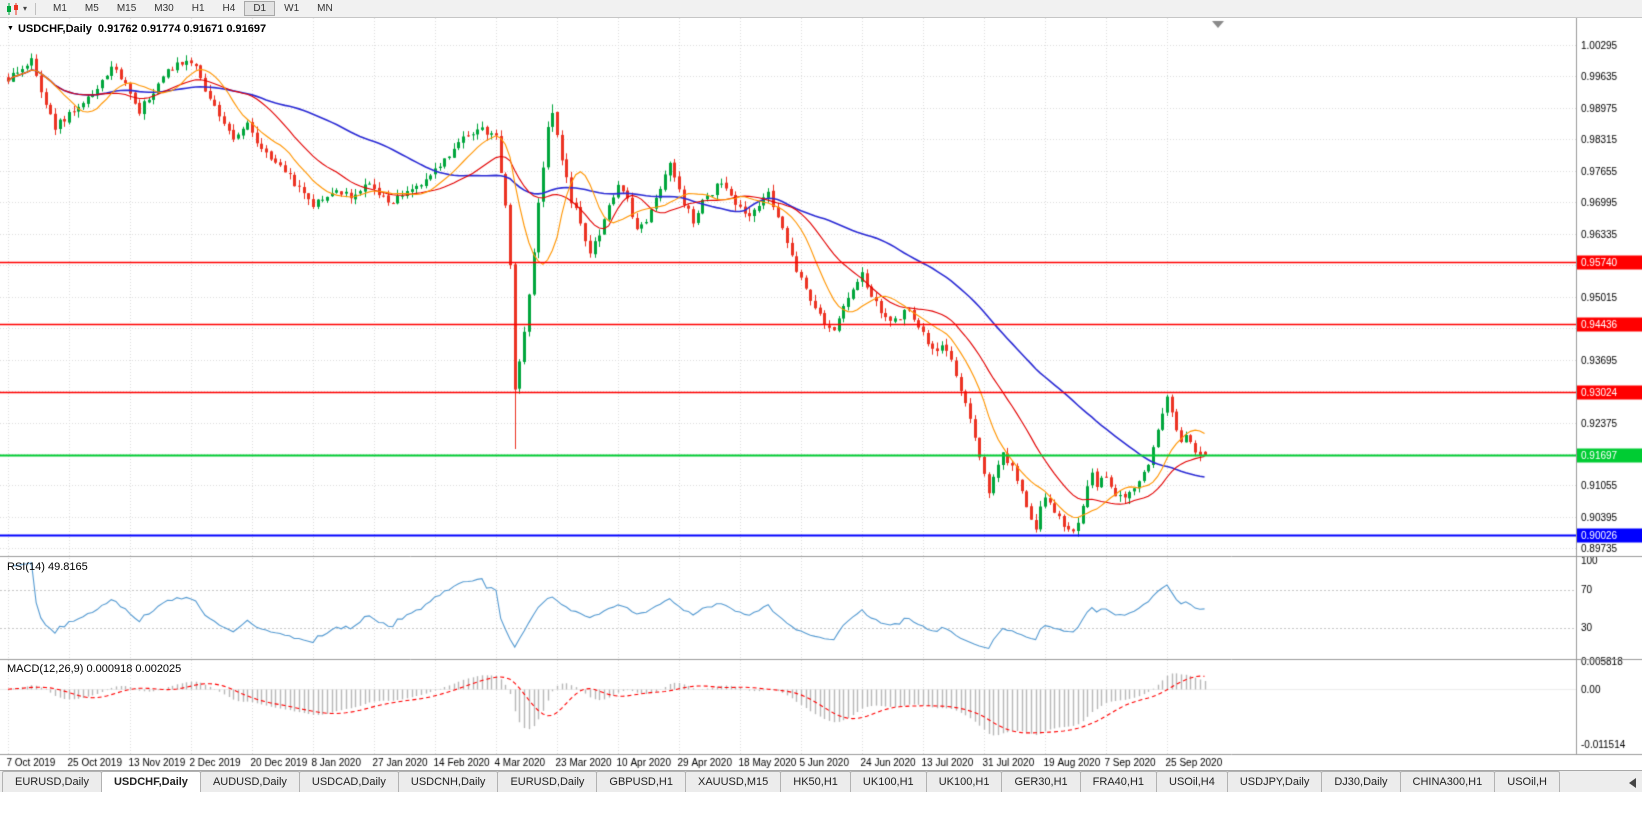  I want to click on candlestick-chart-icon, so click(13, 9).